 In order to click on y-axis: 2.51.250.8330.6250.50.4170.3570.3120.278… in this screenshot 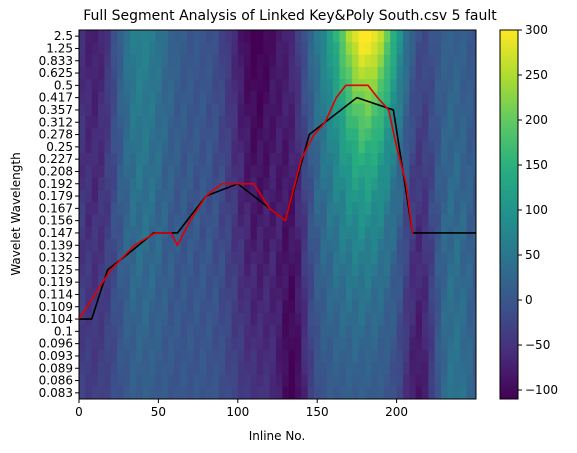, I will do `click(59, 214)`.